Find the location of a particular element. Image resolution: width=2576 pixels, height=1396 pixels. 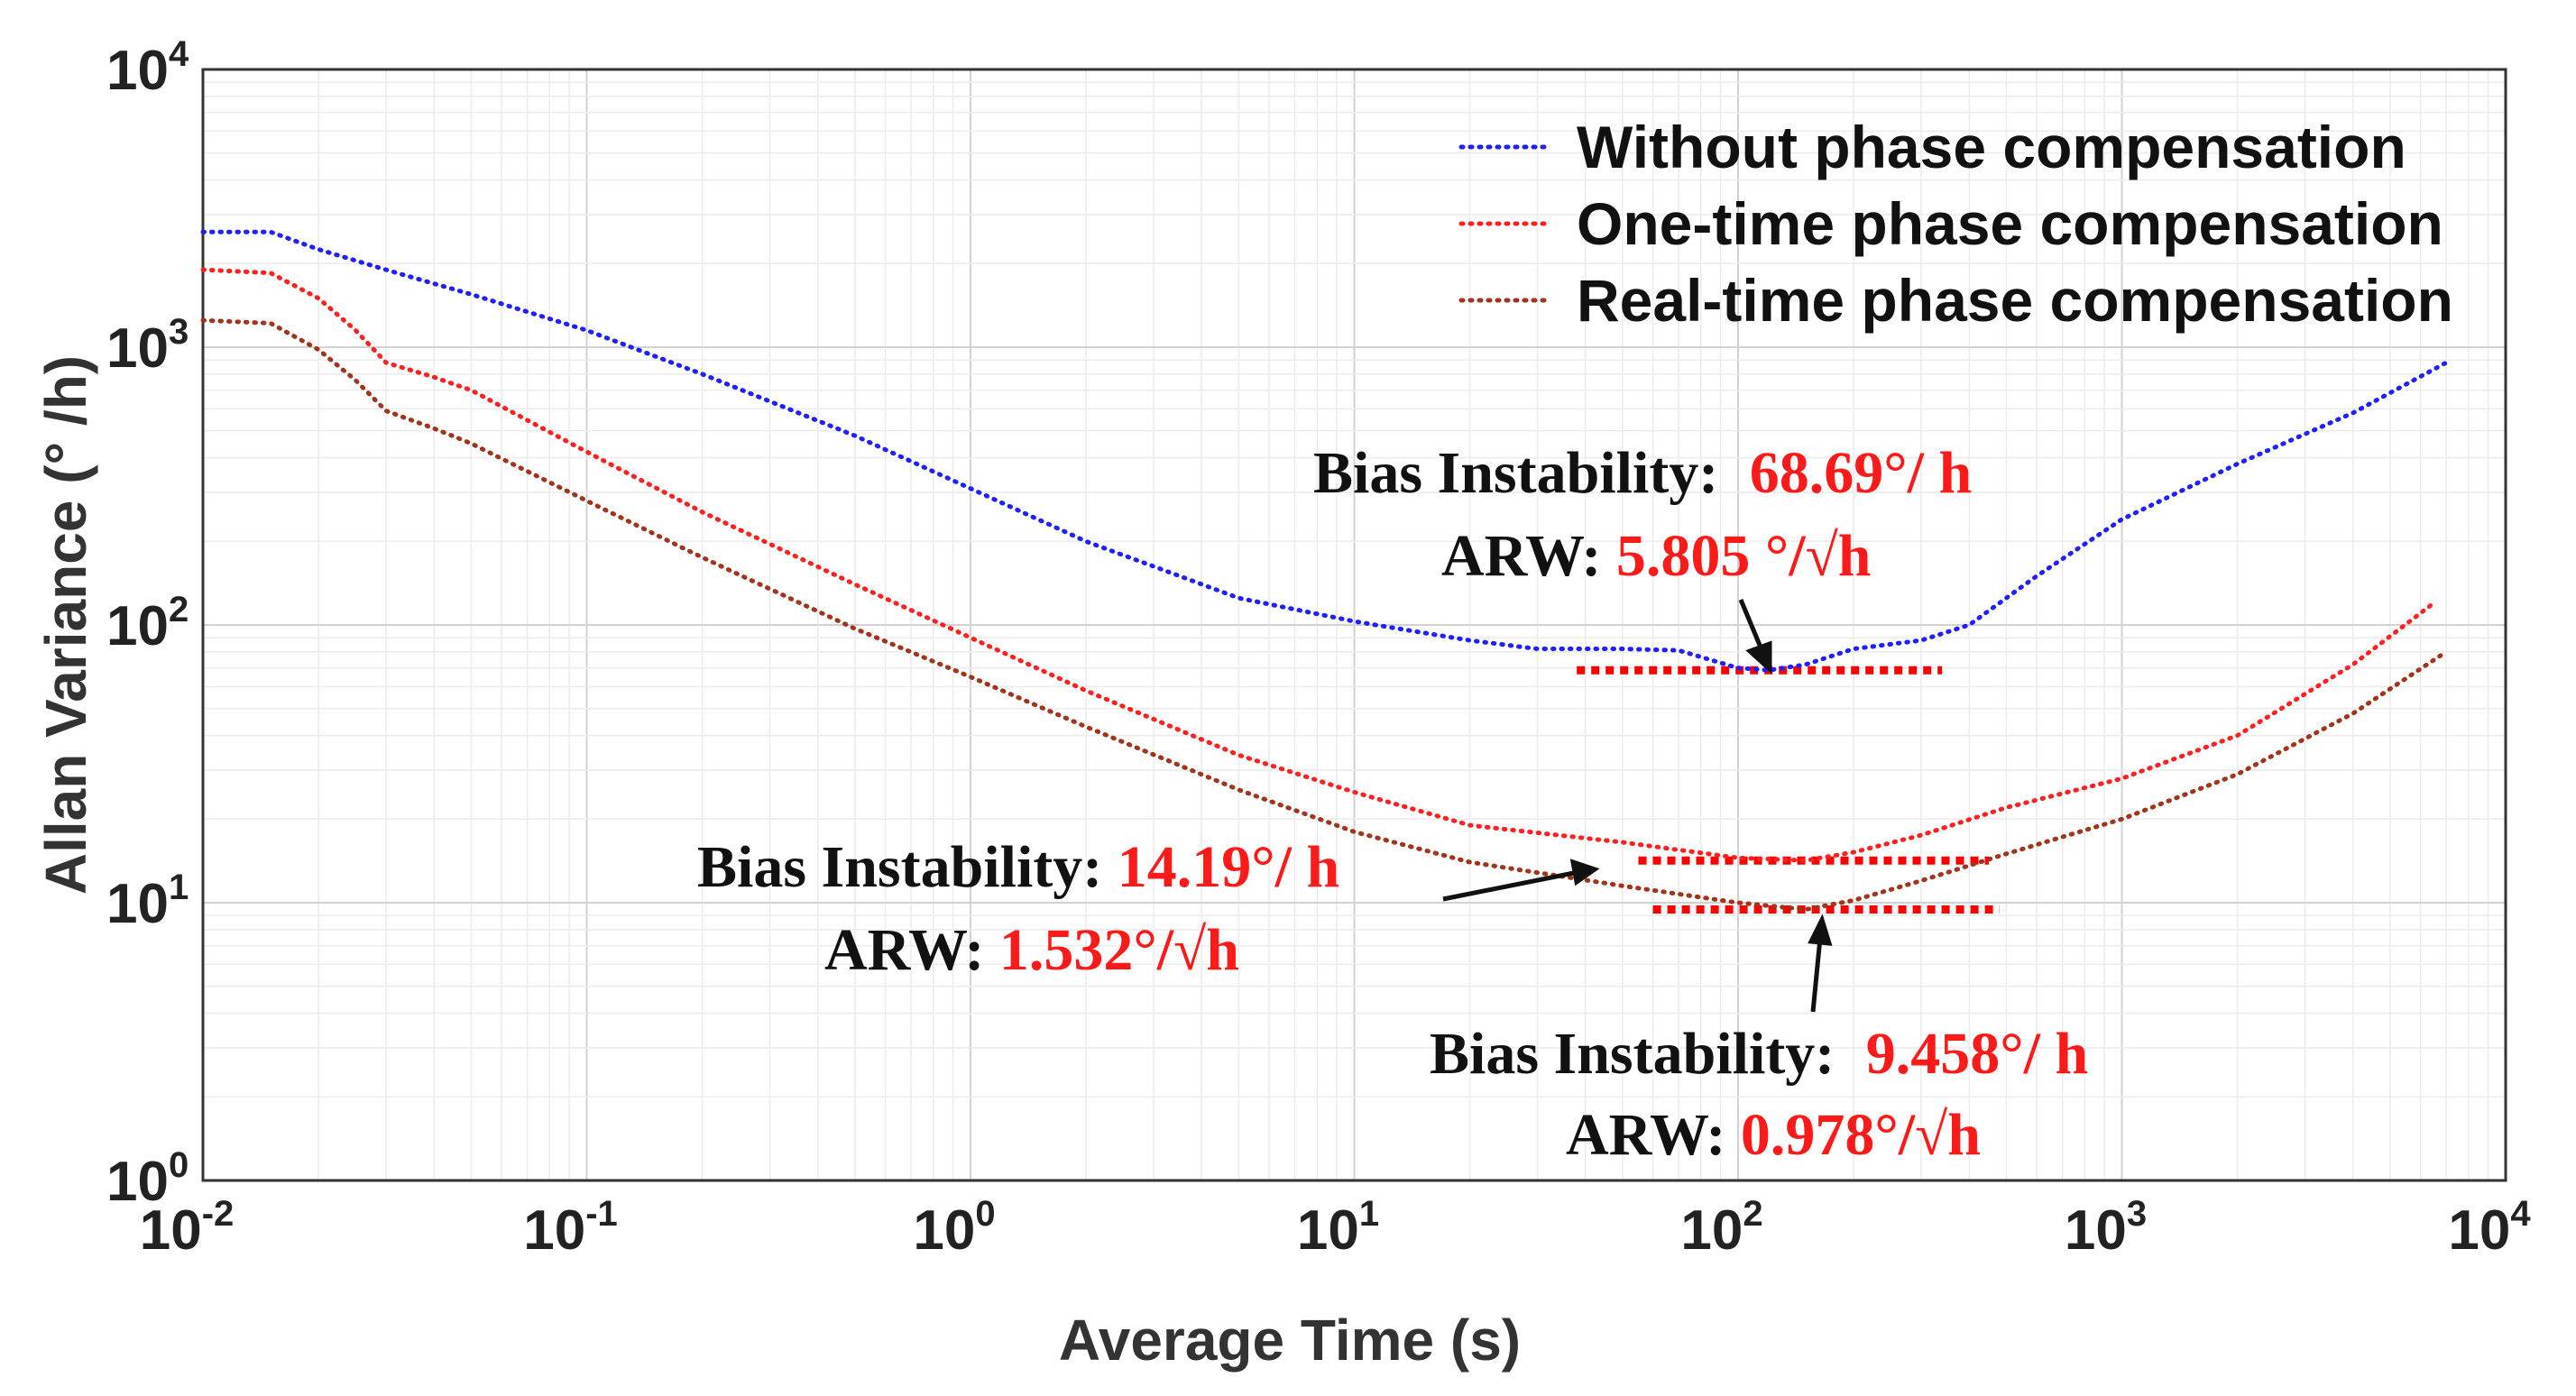

annotation-one-time-arw: ARW: 1.532°/√h is located at coordinates (1031, 950).